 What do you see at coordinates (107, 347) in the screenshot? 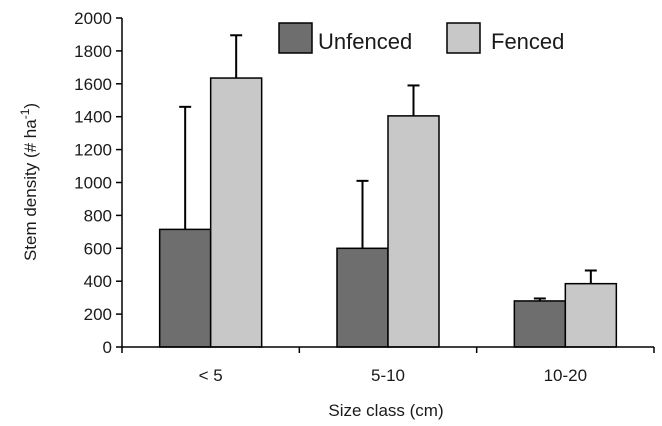
I see `y-tick-label-0: 0` at bounding box center [107, 347].